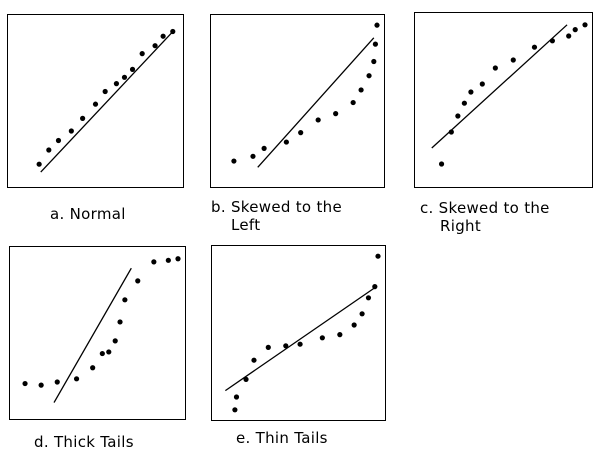  I want to click on panel-d-plot, so click(97, 333).